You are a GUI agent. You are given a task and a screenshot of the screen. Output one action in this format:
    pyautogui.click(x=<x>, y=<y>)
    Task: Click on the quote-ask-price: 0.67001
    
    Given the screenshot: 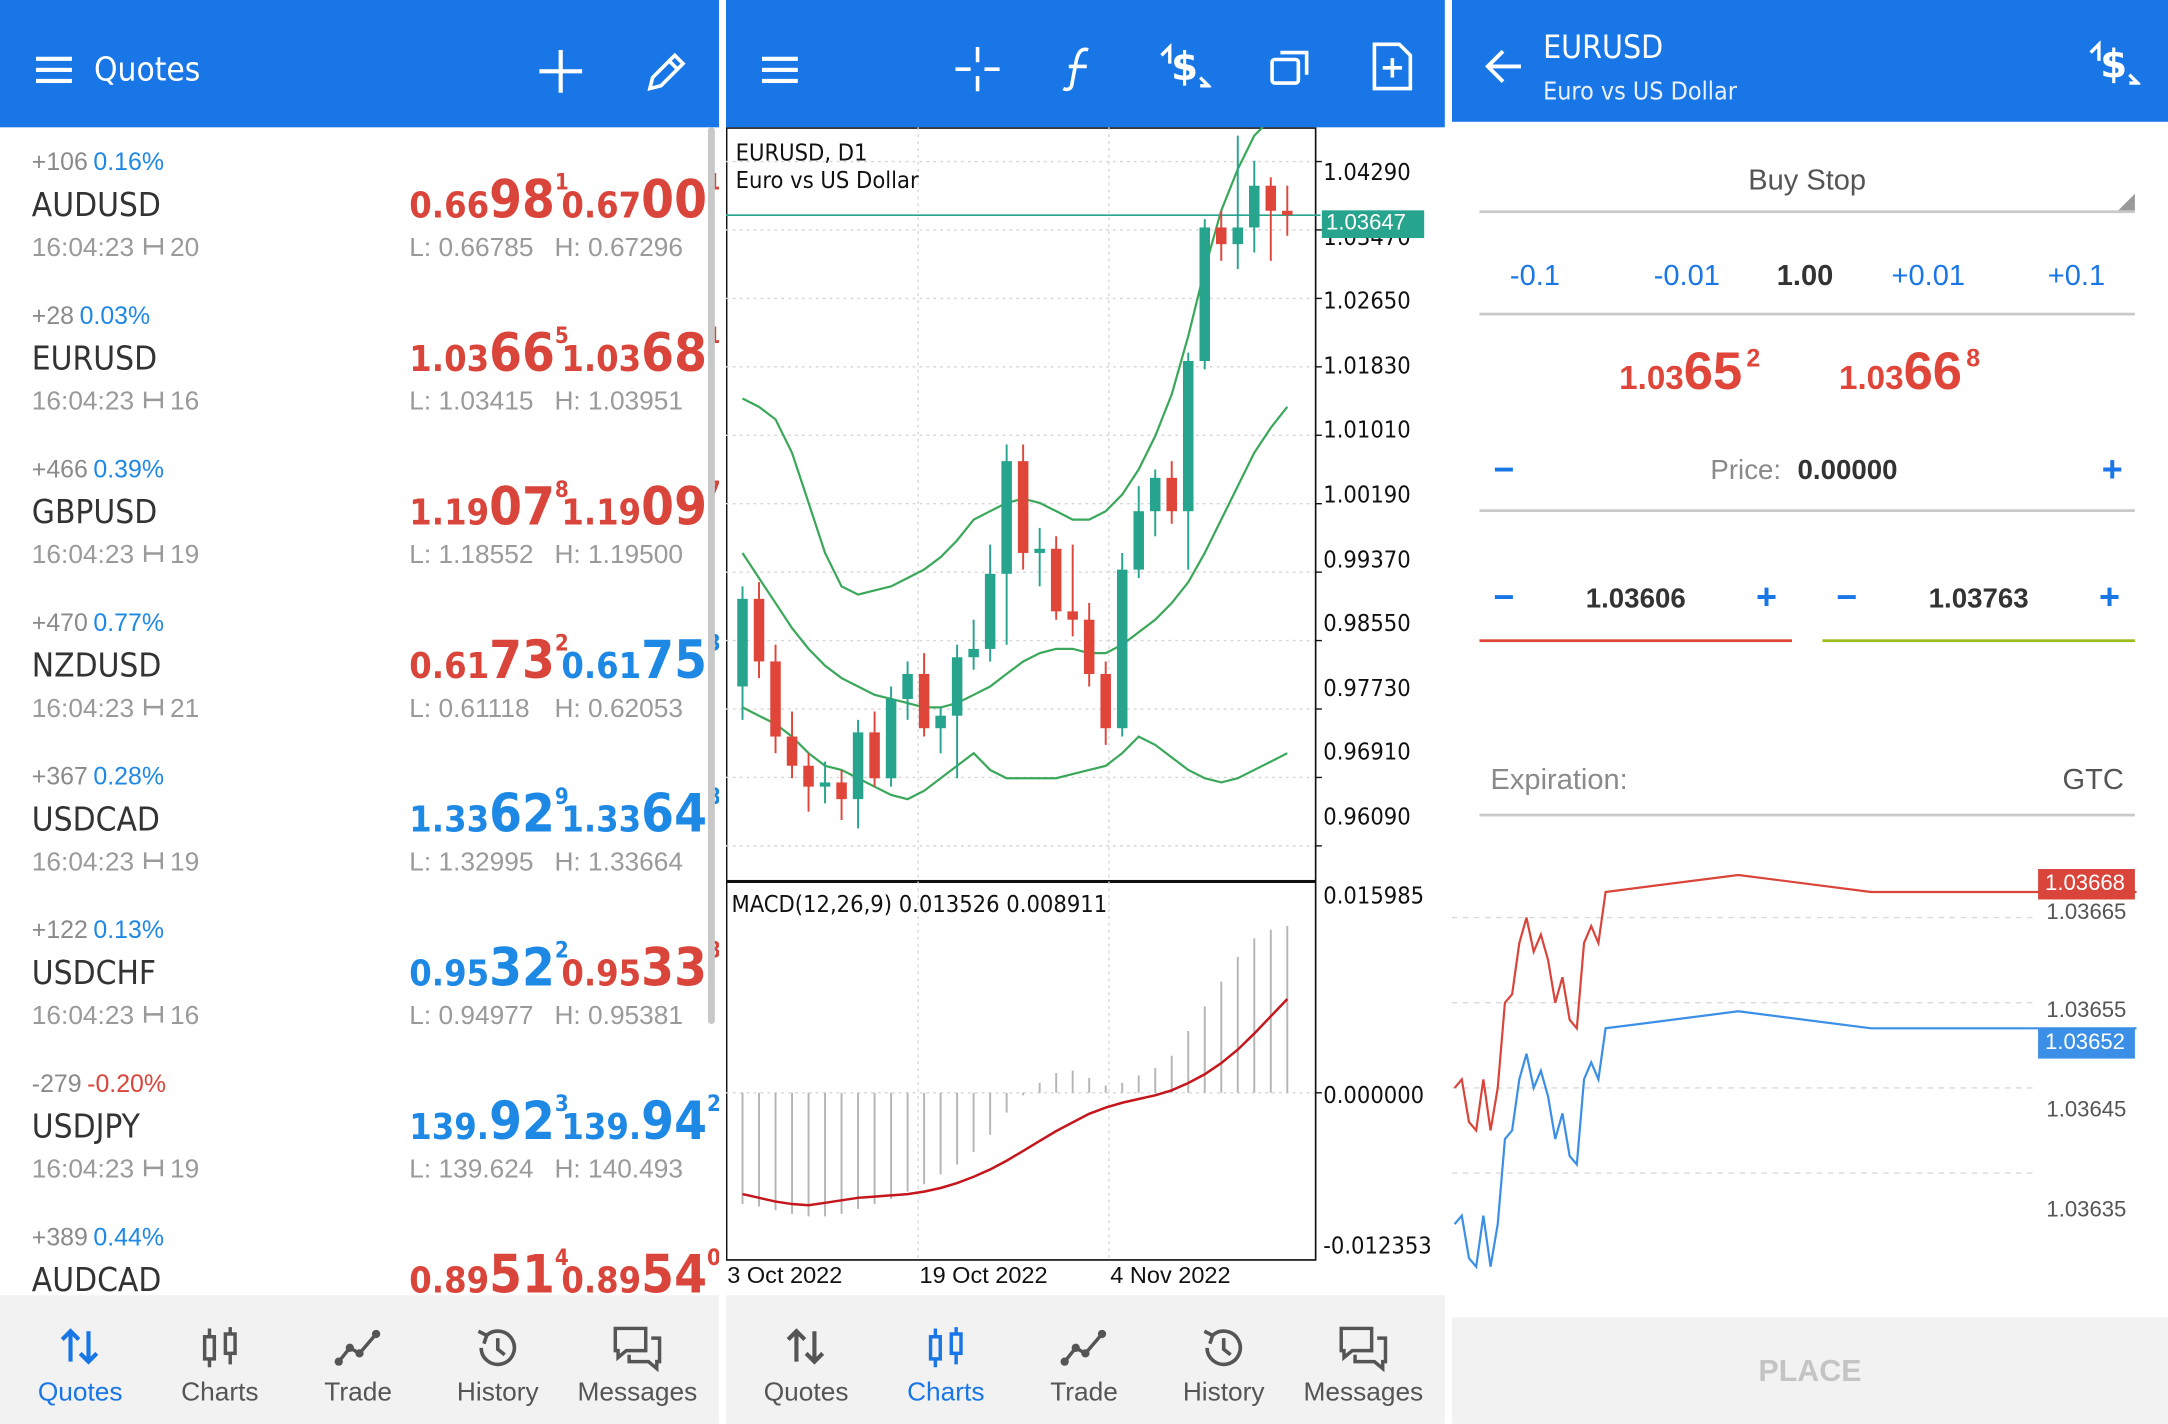 What is the action you would take?
    pyautogui.click(x=640, y=199)
    